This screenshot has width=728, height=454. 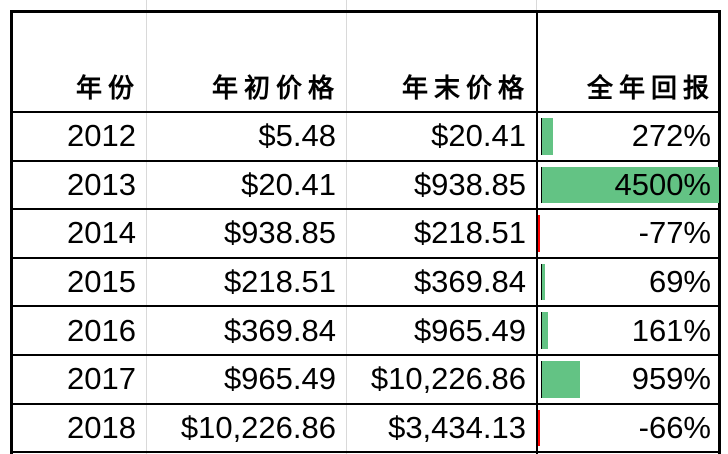 What do you see at coordinates (101, 427) in the screenshot?
I see `cell-year: 2018` at bounding box center [101, 427].